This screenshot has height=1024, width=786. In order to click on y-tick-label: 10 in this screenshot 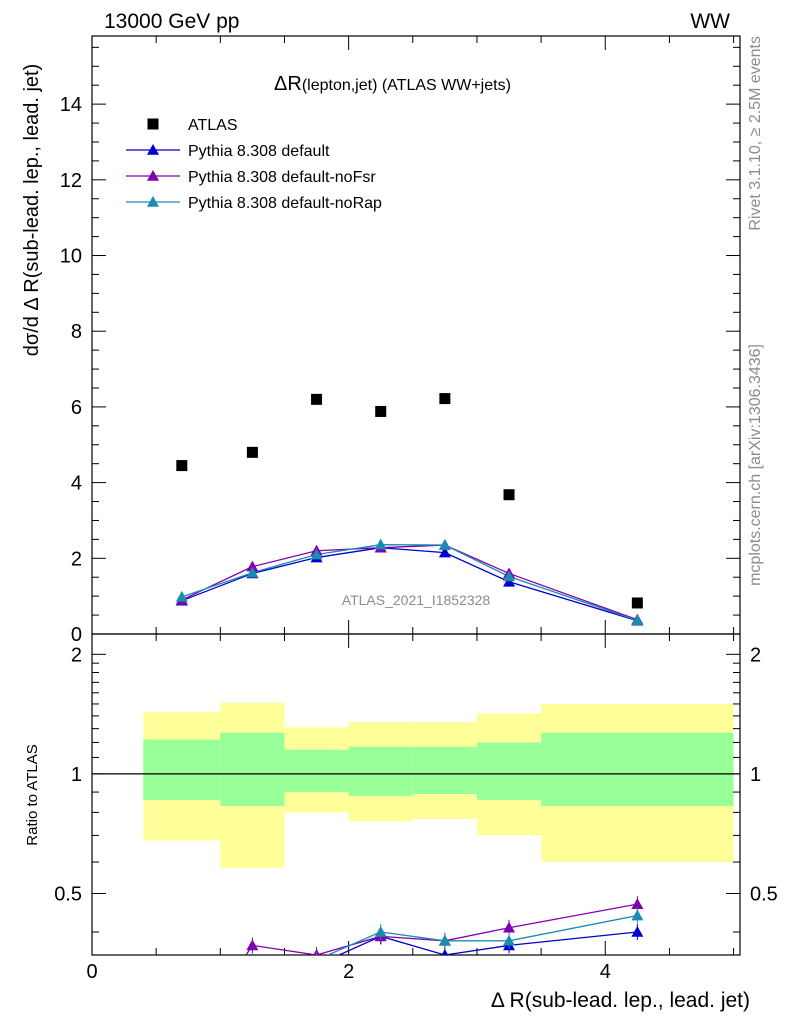, I will do `click(71, 257)`.